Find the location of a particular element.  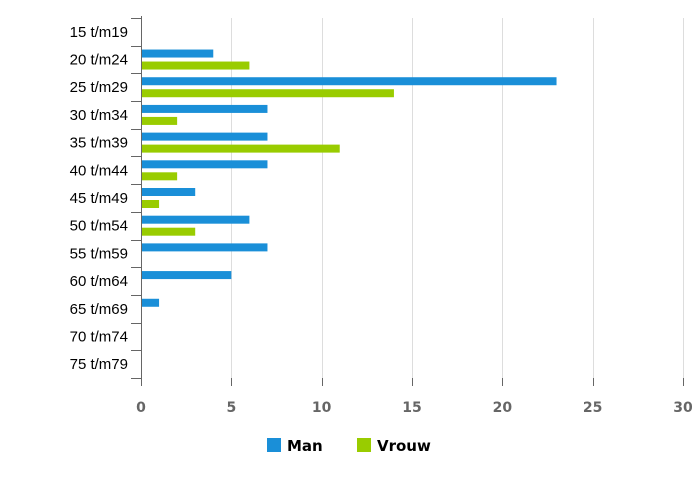

y-tick-label: 70 t/m74 is located at coordinates (99, 336).